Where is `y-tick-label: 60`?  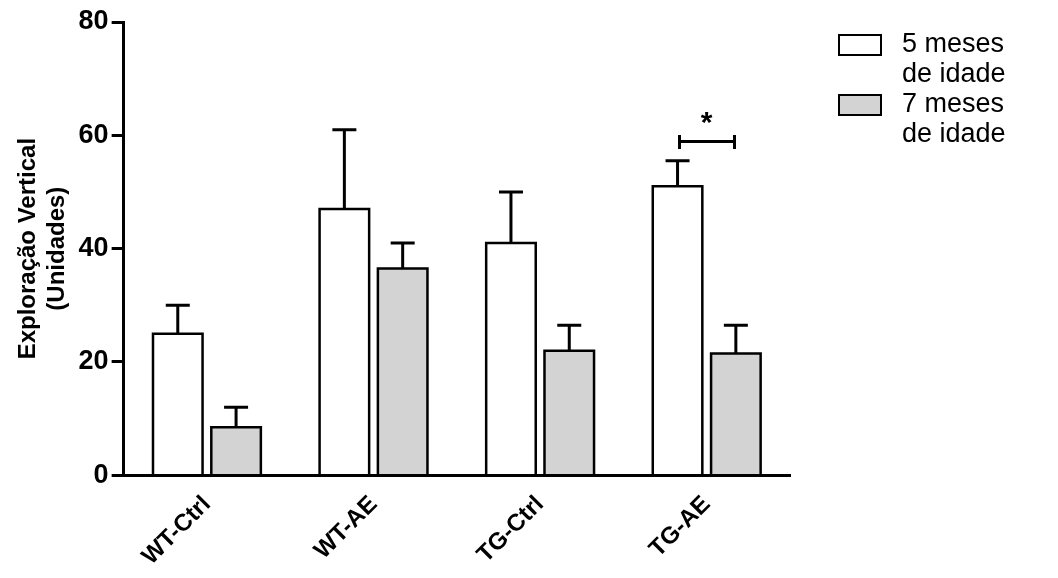
y-tick-label: 60 is located at coordinates (93, 133).